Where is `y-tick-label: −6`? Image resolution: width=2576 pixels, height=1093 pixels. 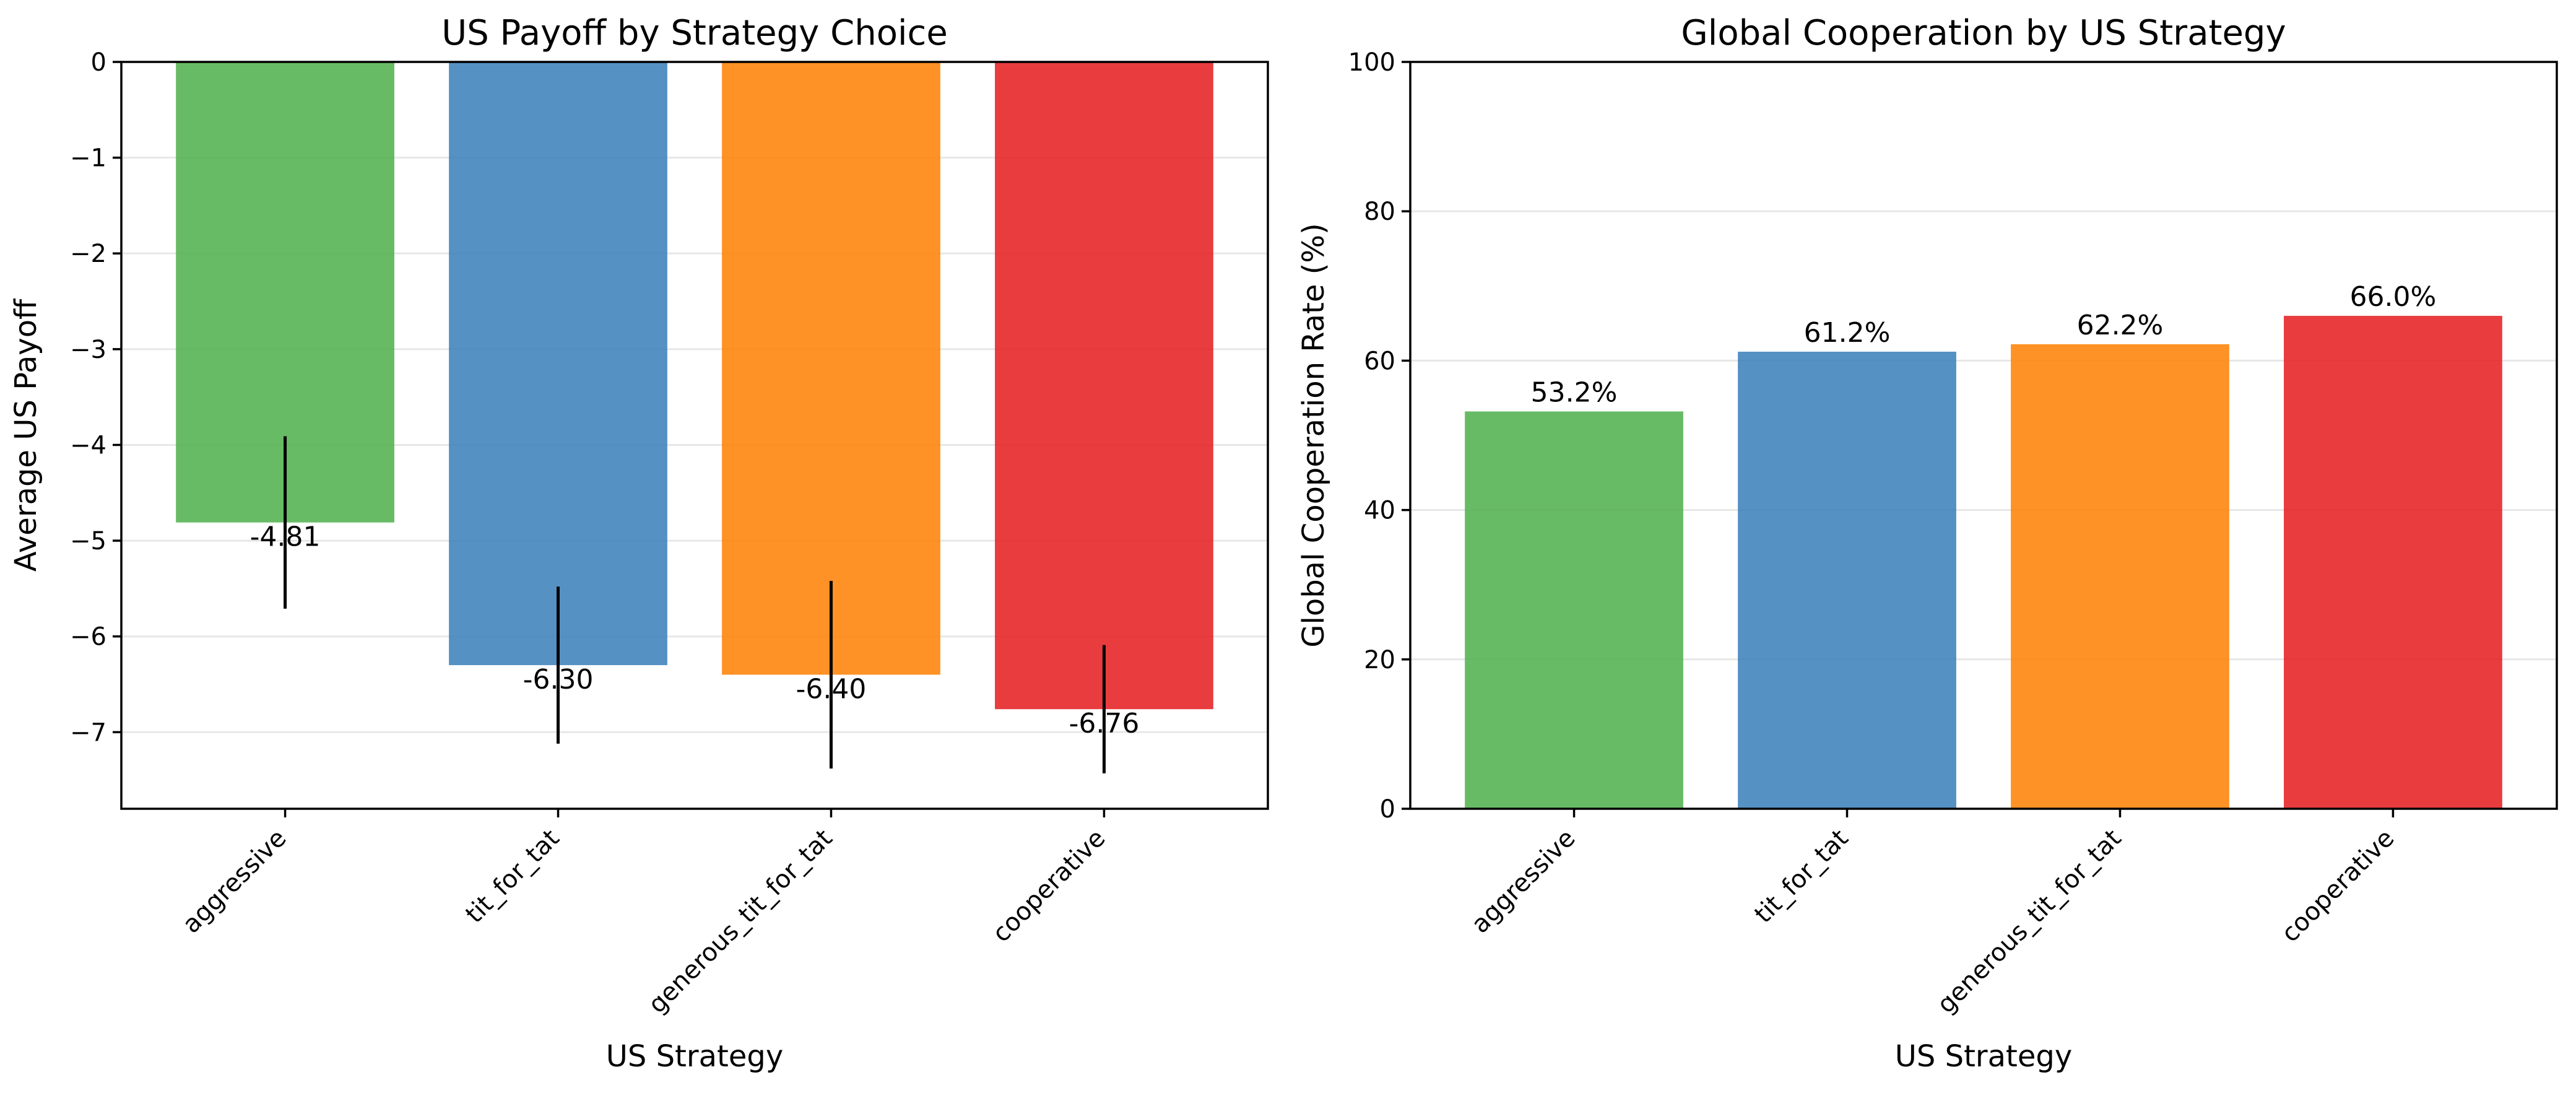
y-tick-label: −6 is located at coordinates (88, 637).